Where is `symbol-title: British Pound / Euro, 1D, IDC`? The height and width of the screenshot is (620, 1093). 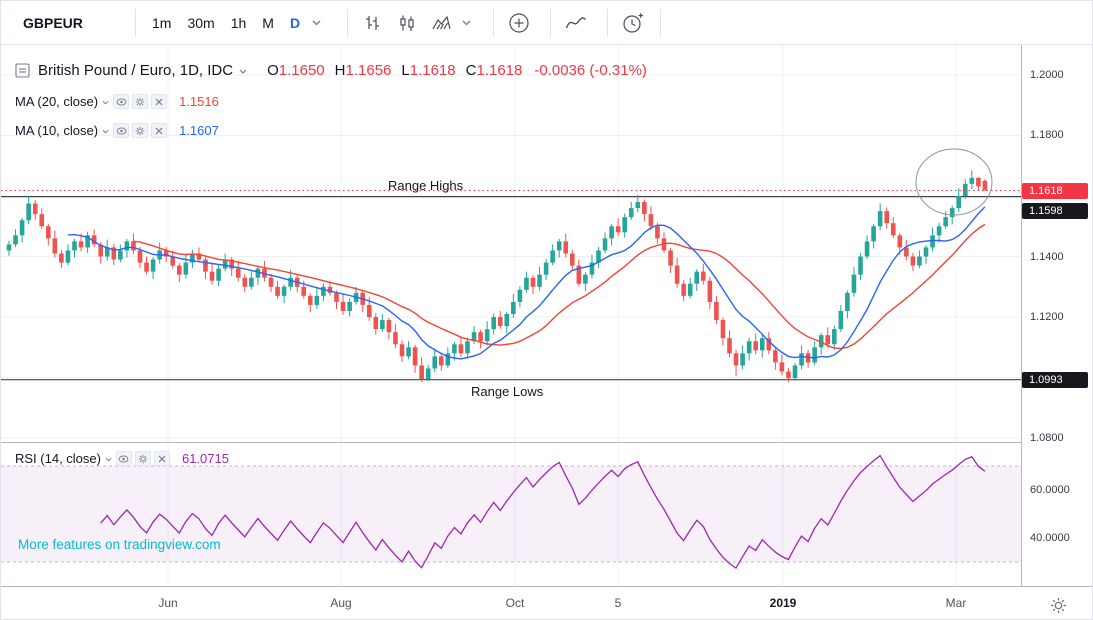 symbol-title: British Pound / Euro, 1D, IDC is located at coordinates (136, 70).